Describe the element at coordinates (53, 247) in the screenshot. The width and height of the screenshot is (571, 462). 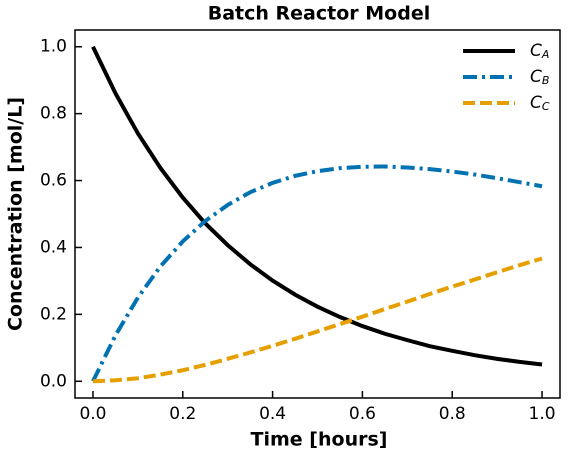
I see `y-tick-label: 0.4` at that location.